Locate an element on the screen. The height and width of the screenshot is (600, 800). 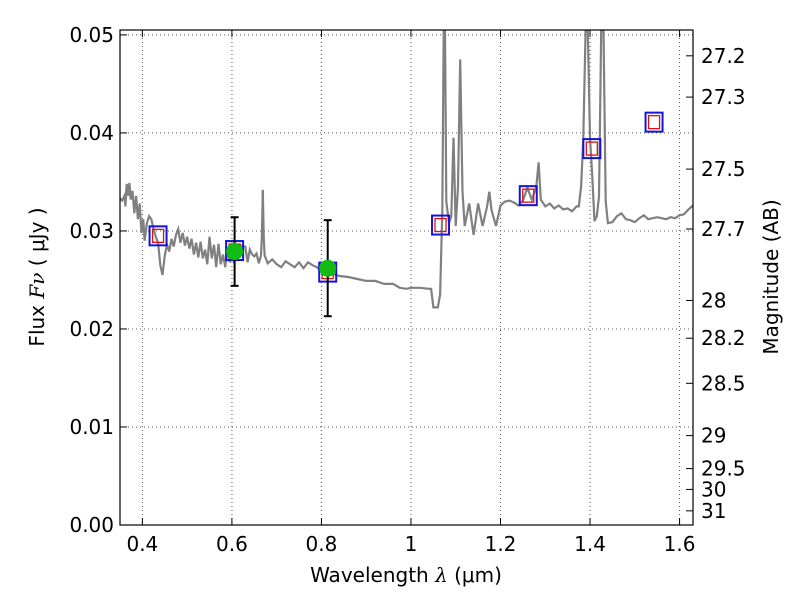
mag-tick-label: 28 is located at coordinates (713, 300).